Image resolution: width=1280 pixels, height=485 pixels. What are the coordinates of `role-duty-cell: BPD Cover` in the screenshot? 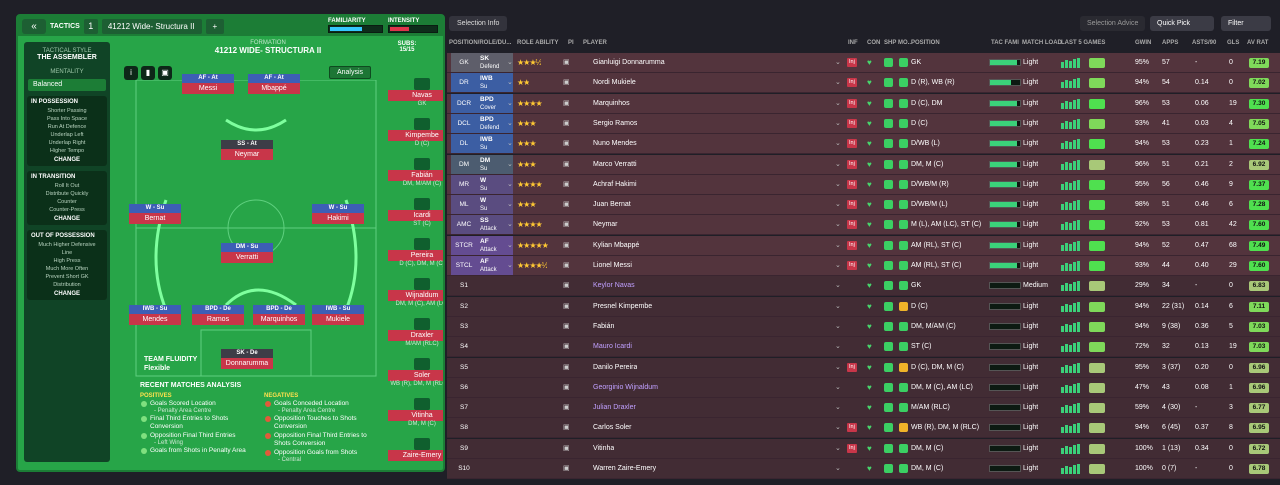 It's located at (495, 103).